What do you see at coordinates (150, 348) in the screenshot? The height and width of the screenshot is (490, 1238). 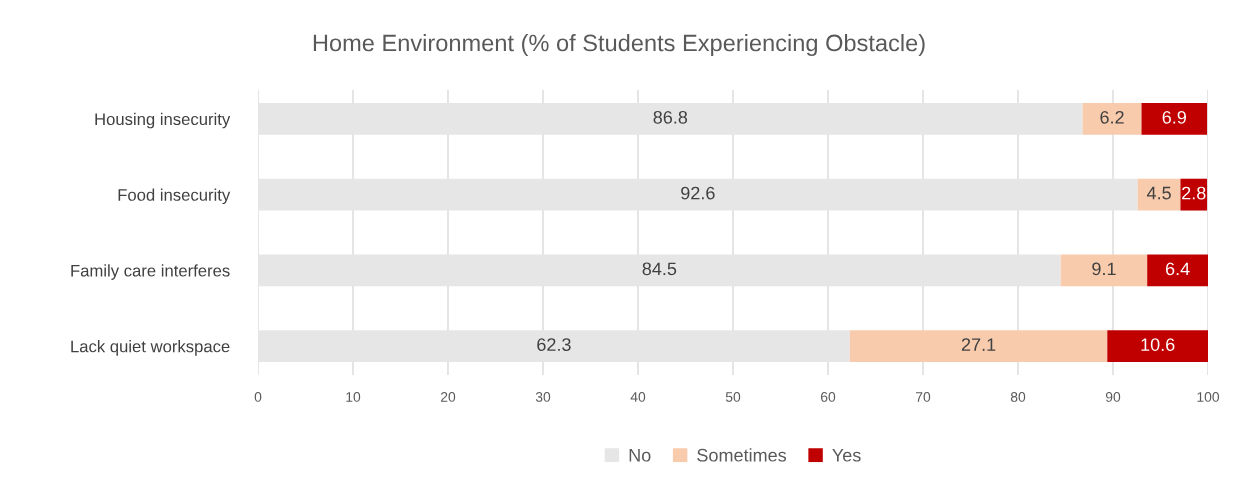 I see `y-tick-label: Lack quiet workspace` at bounding box center [150, 348].